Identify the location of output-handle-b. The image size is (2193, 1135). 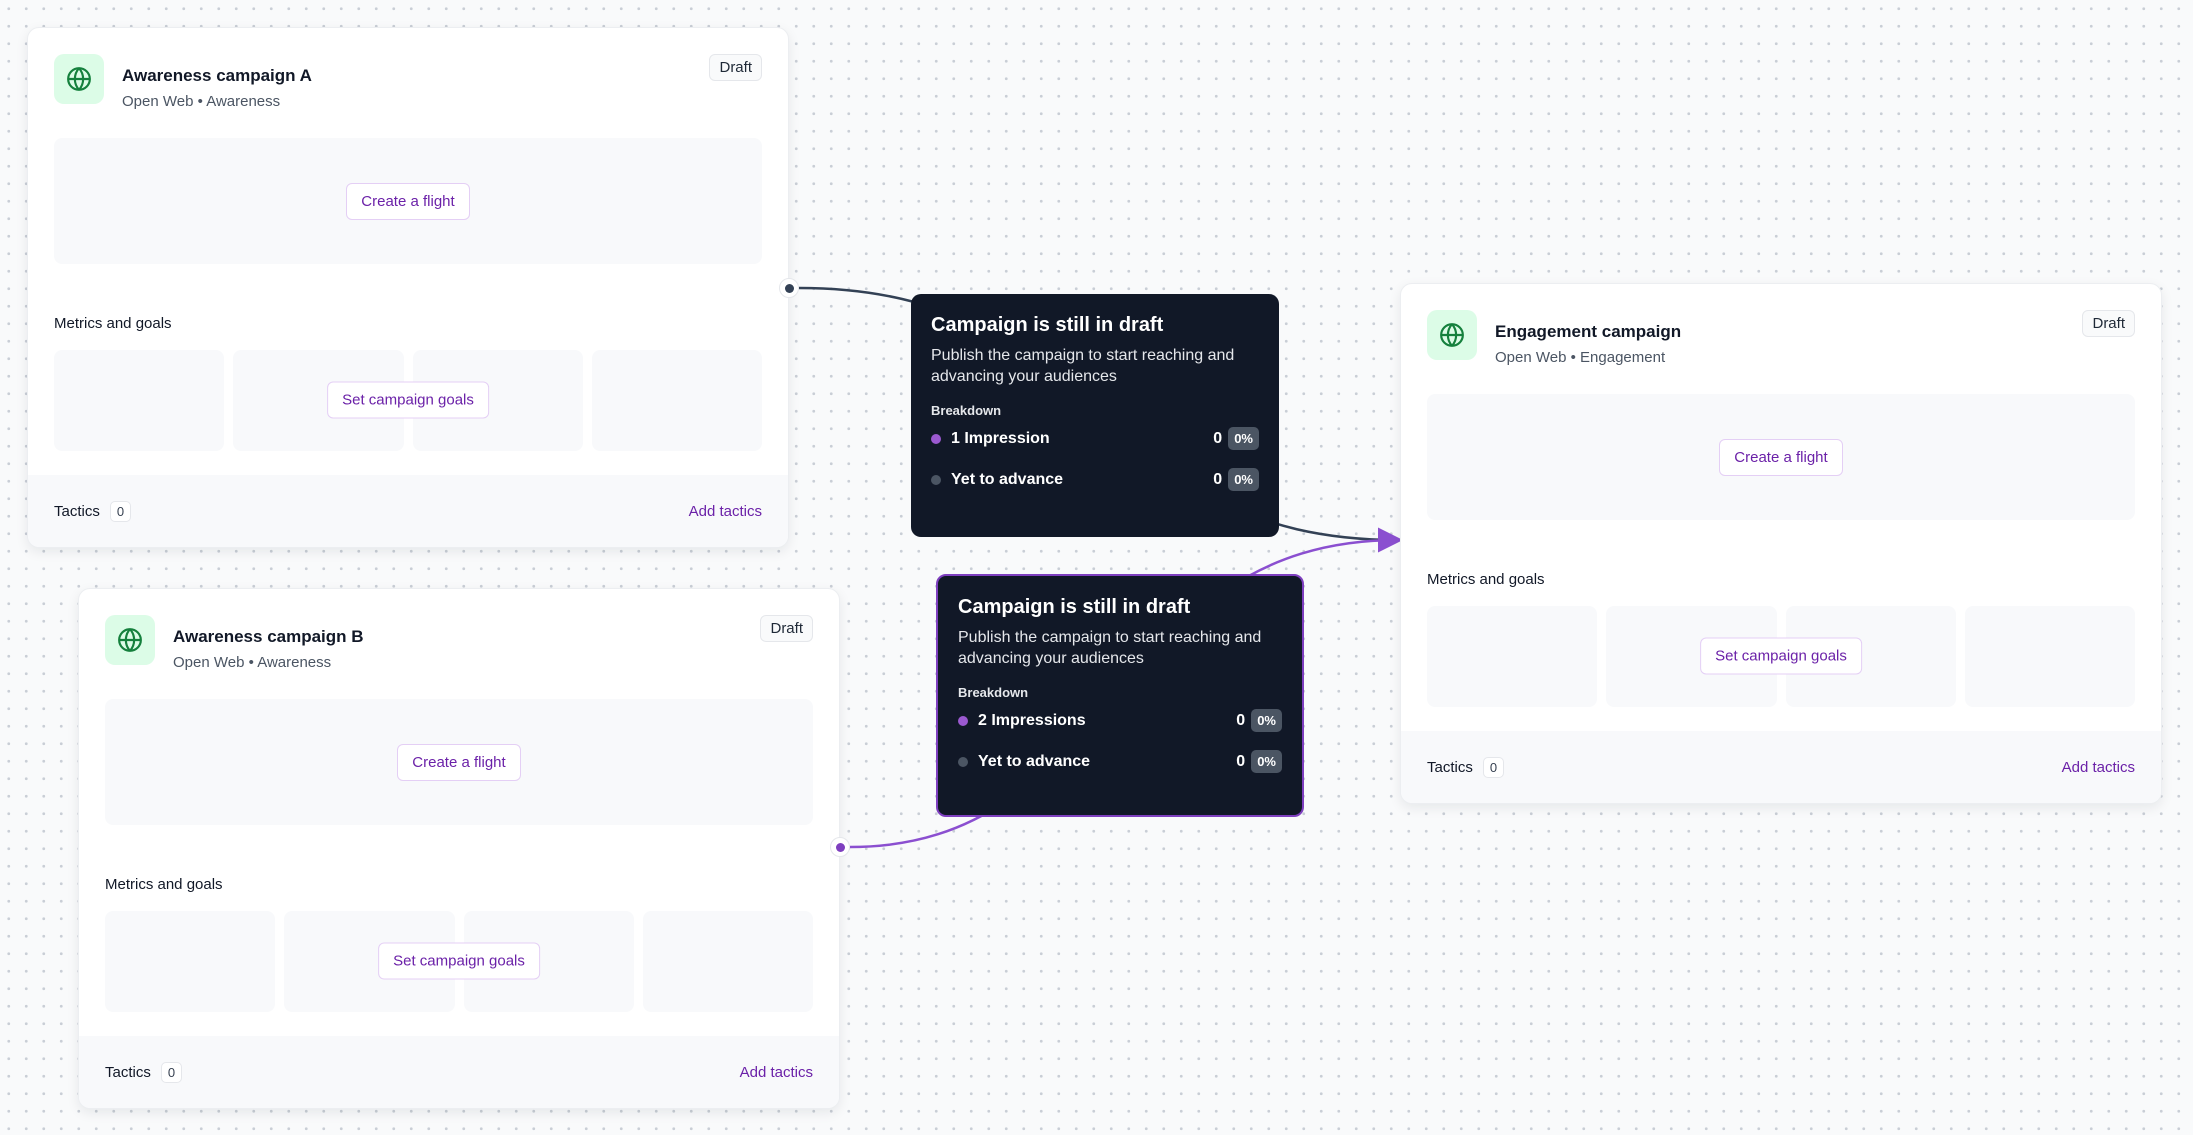
(840, 847).